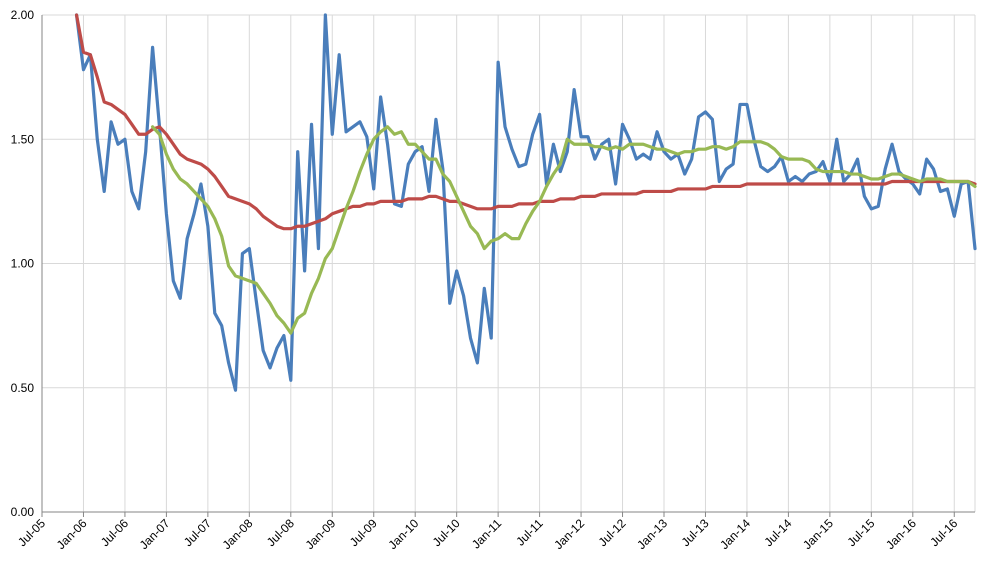 The height and width of the screenshot is (578, 984). Describe the element at coordinates (735, 534) in the screenshot. I see `x-tick-label: Jan-14` at that location.